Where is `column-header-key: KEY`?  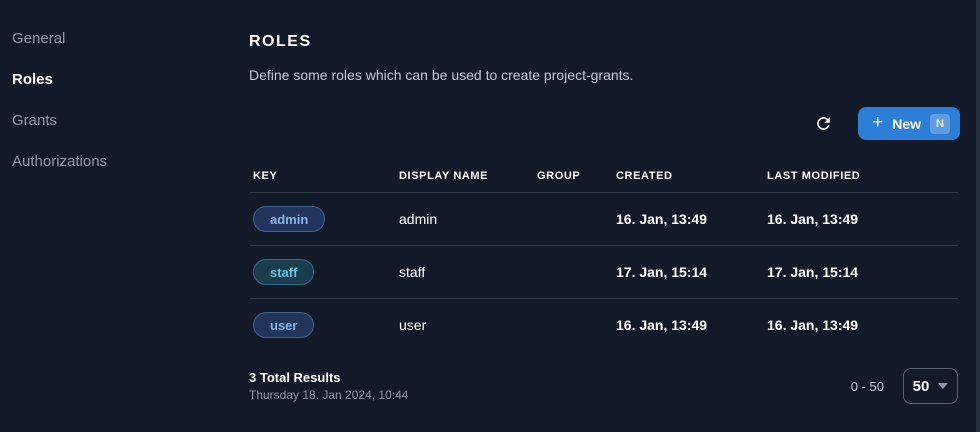 column-header-key: KEY is located at coordinates (265, 176).